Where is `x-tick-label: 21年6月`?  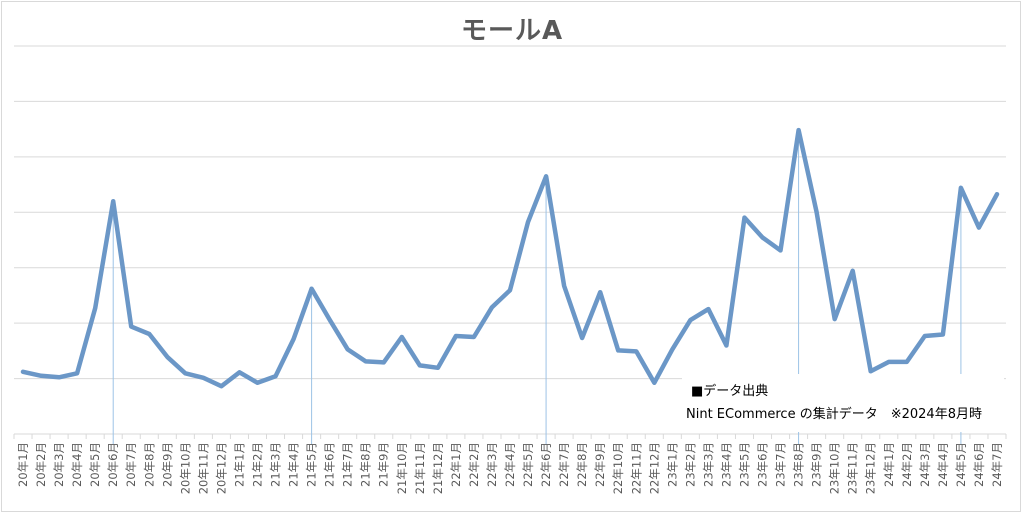 x-tick-label: 21年6月 is located at coordinates (330, 464).